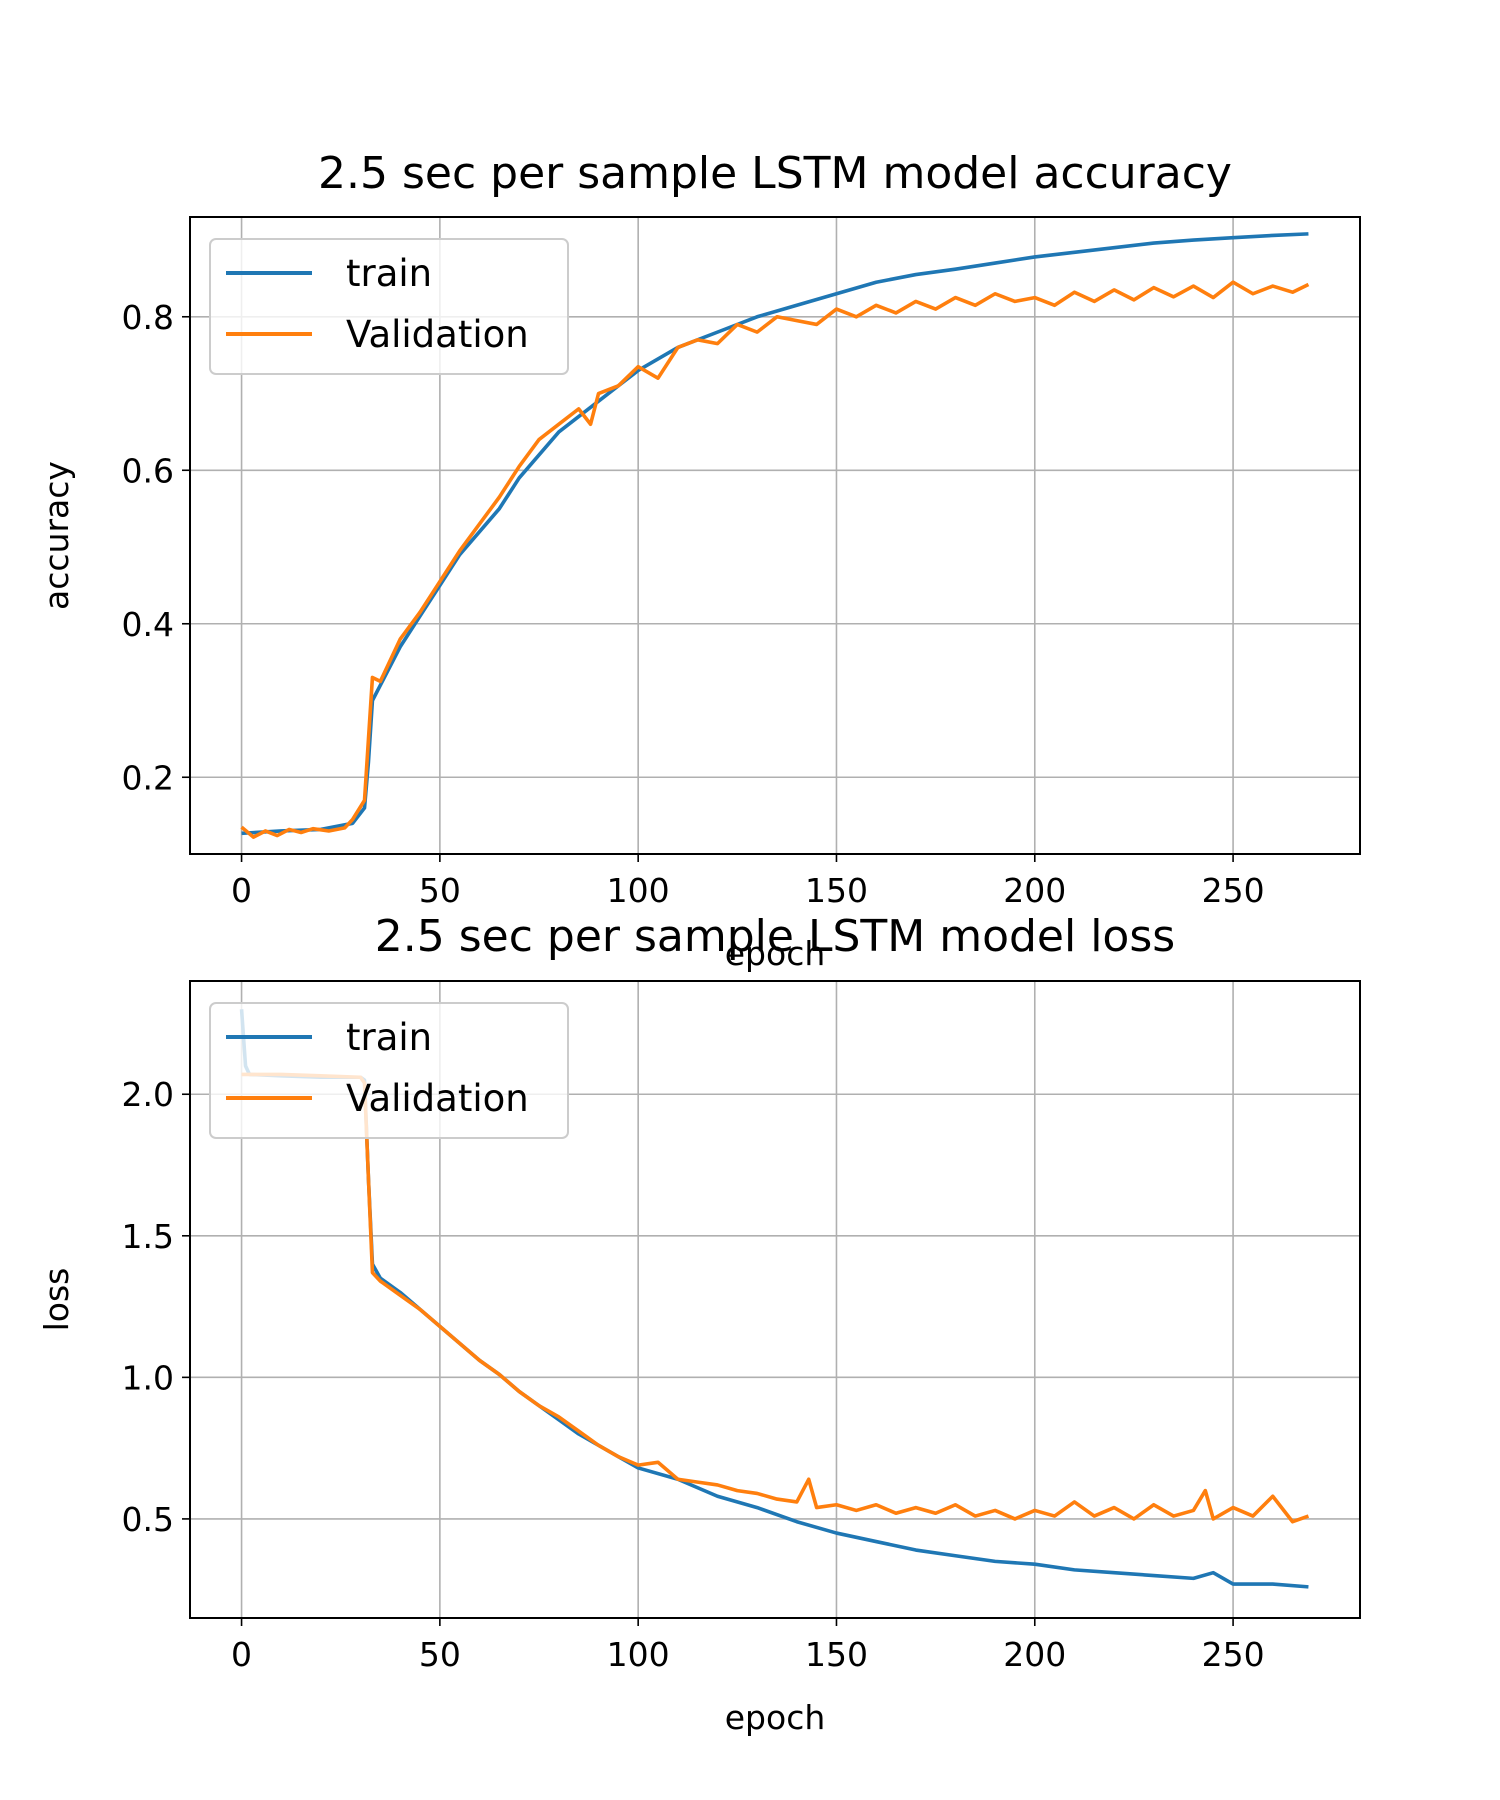 Image resolution: width=1500 pixels, height=1800 pixels. What do you see at coordinates (148, 624) in the screenshot?
I see `y-tick-label: 0.4` at bounding box center [148, 624].